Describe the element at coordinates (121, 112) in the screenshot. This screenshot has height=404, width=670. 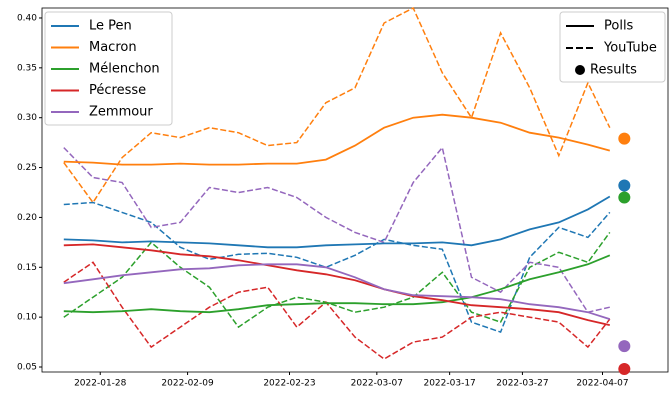
I see `legend-label: Zemmour` at that location.